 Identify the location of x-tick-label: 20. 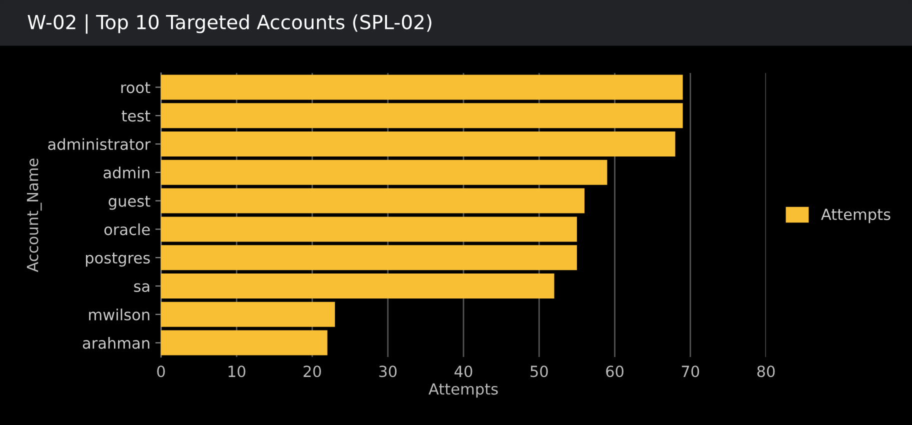
(312, 372).